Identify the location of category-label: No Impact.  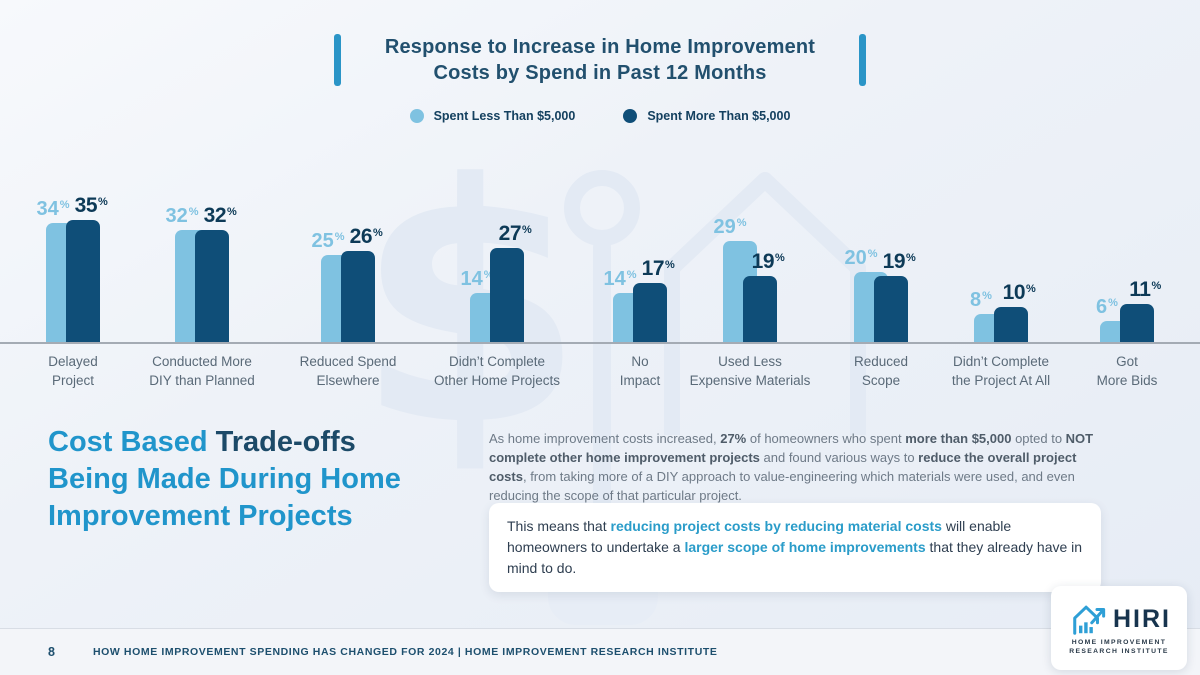
(640, 371).